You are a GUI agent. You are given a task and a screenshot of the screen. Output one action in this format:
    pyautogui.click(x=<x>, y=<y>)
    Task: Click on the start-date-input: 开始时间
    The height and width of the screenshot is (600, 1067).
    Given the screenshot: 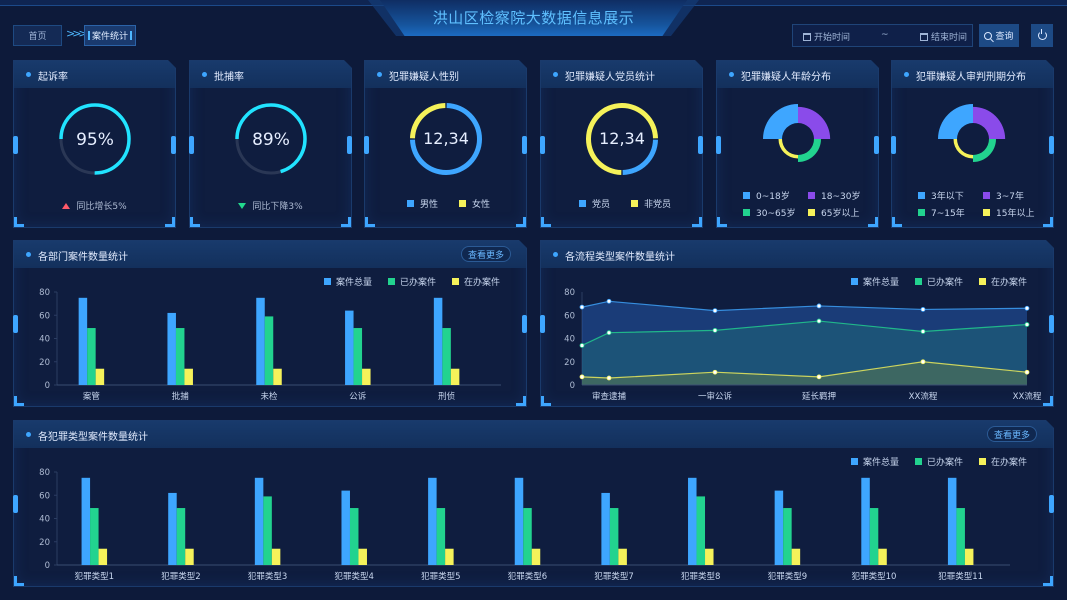 What is the action you would take?
    pyautogui.click(x=826, y=36)
    